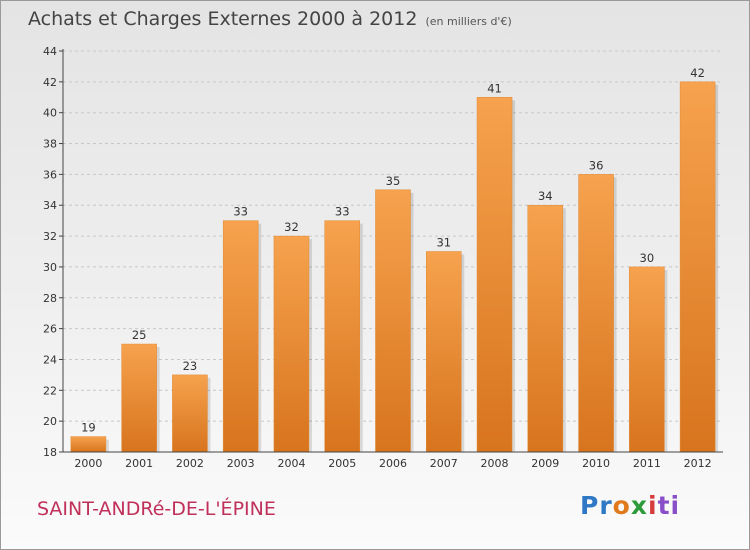 The image size is (750, 550). Describe the element at coordinates (393, 463) in the screenshot. I see `x-tick-label: 2006` at that location.